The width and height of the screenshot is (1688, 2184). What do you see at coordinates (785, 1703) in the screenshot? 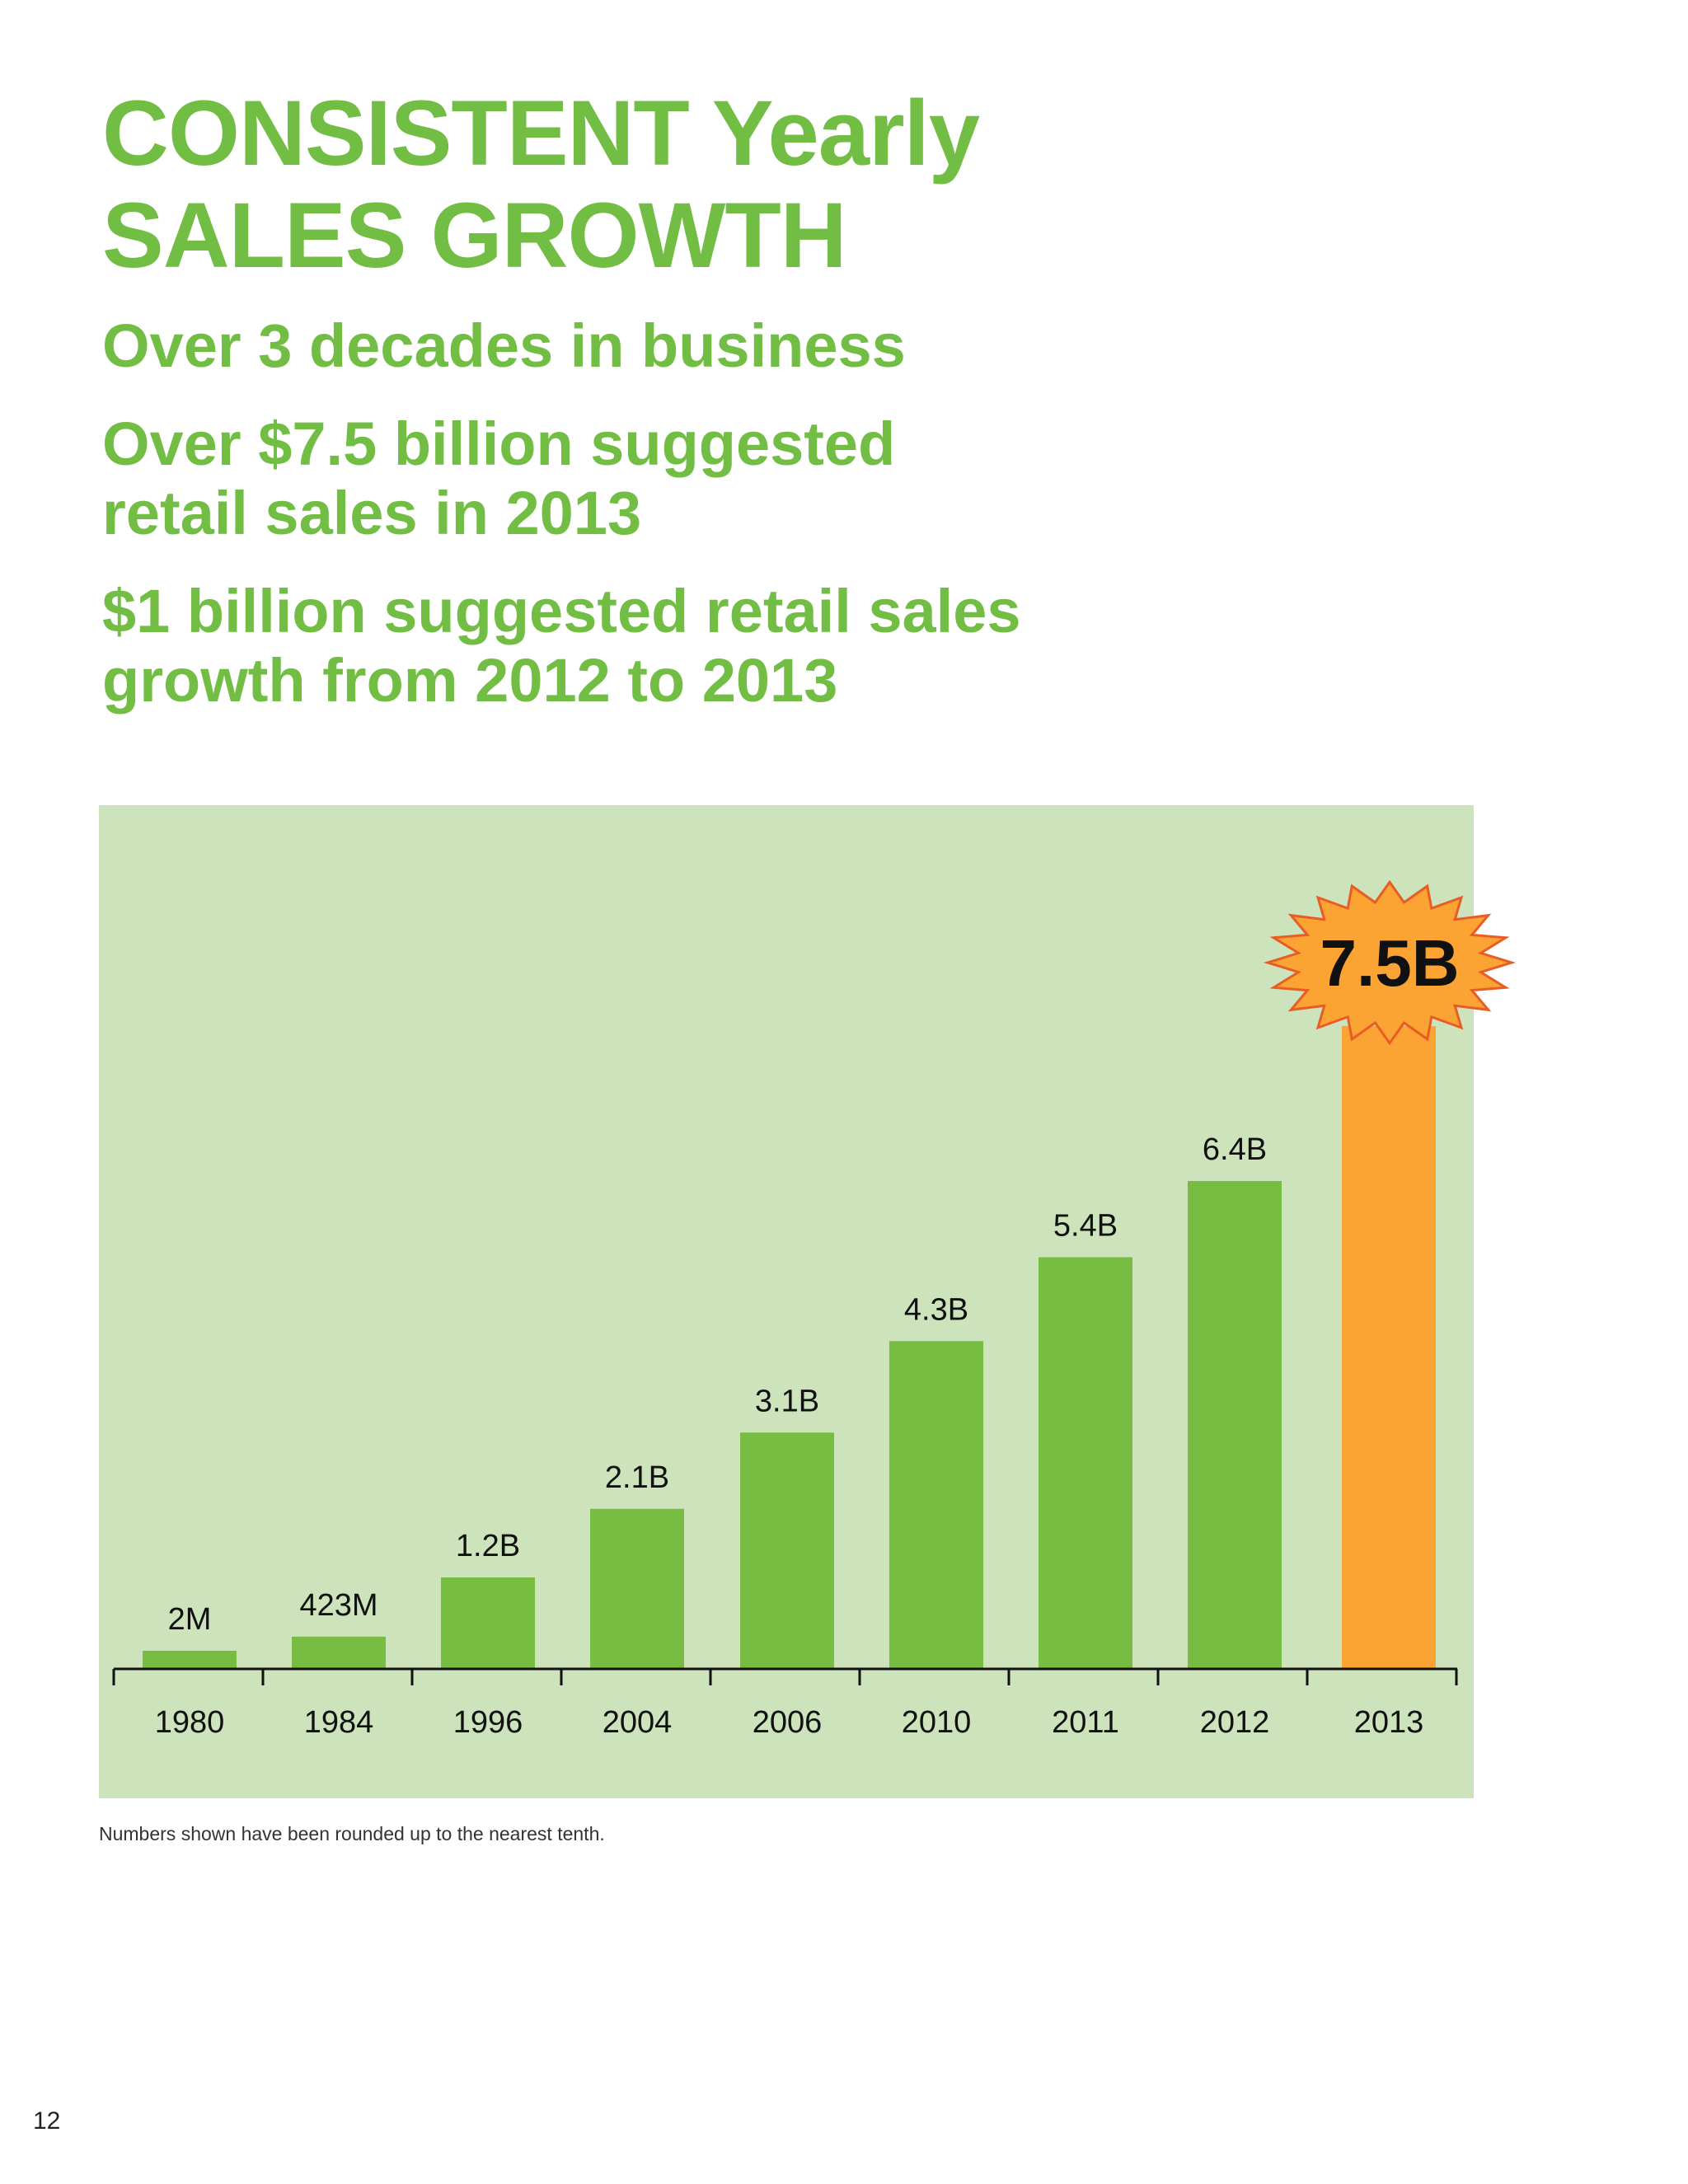
I see `x-axis: 1980 1984 1996 2004 2006 2010 2011 2012 2013` at bounding box center [785, 1703].